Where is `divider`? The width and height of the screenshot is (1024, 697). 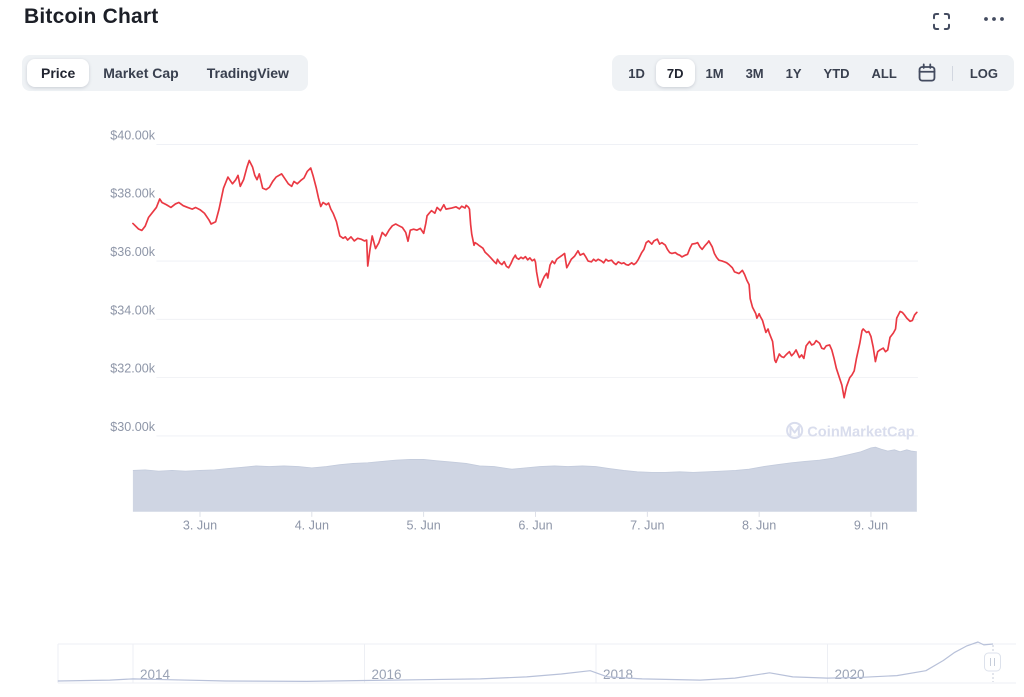 divider is located at coordinates (952, 73).